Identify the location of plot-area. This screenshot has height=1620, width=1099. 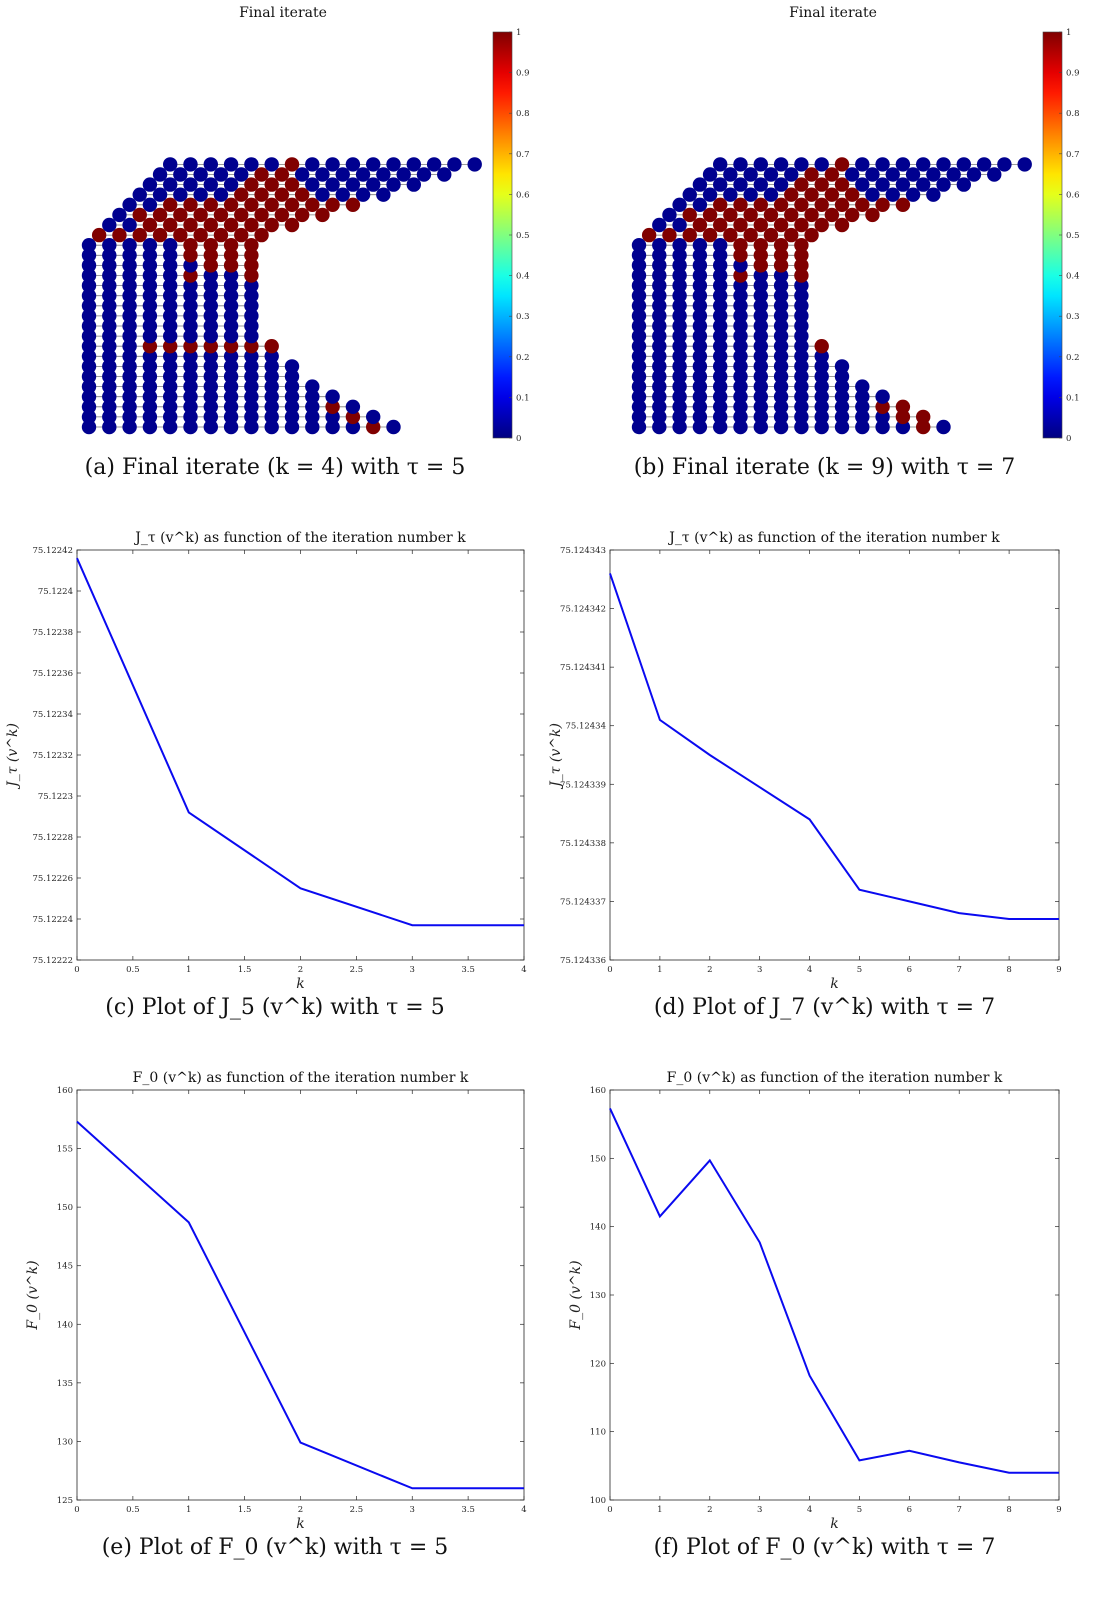
(300, 1295).